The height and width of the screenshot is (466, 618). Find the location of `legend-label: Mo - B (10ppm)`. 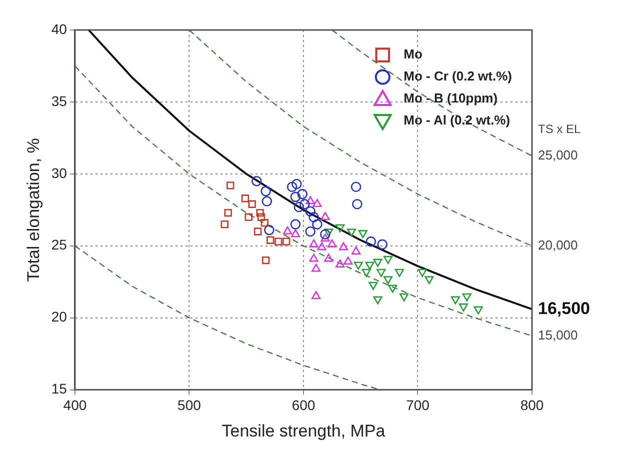

legend-label: Mo - B (10ppm) is located at coordinates (451, 98).